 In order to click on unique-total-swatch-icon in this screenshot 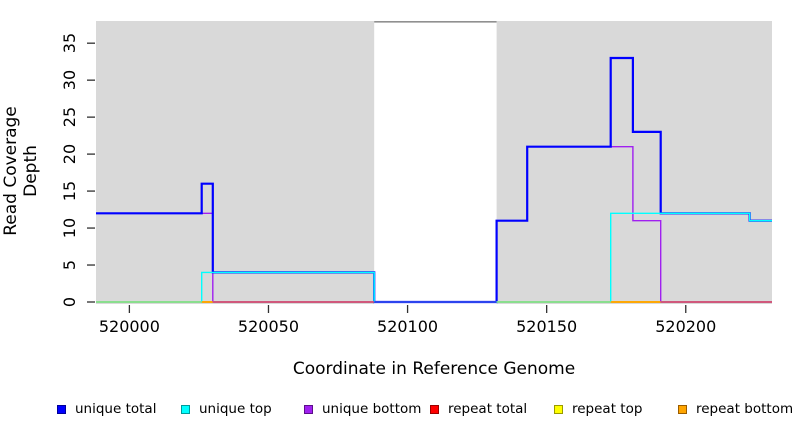, I will do `click(61, 409)`.